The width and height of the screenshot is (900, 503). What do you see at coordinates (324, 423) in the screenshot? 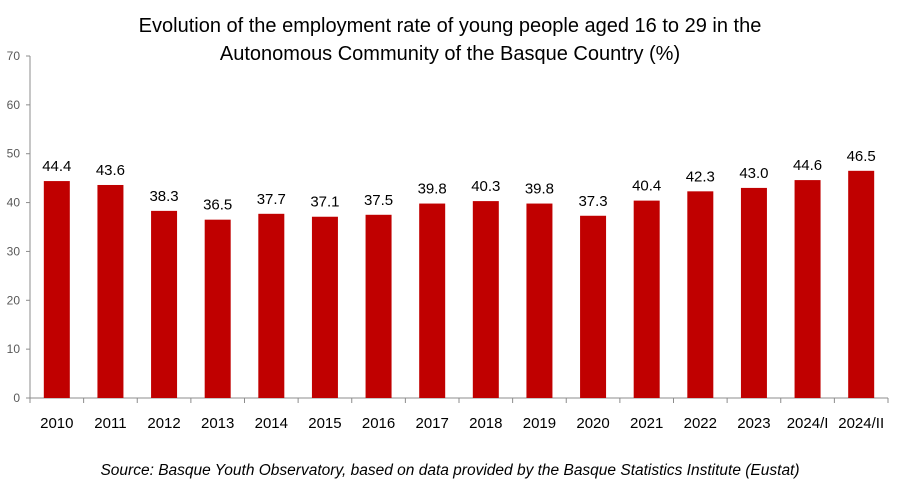
I see `x-tick-label: 2015` at bounding box center [324, 423].